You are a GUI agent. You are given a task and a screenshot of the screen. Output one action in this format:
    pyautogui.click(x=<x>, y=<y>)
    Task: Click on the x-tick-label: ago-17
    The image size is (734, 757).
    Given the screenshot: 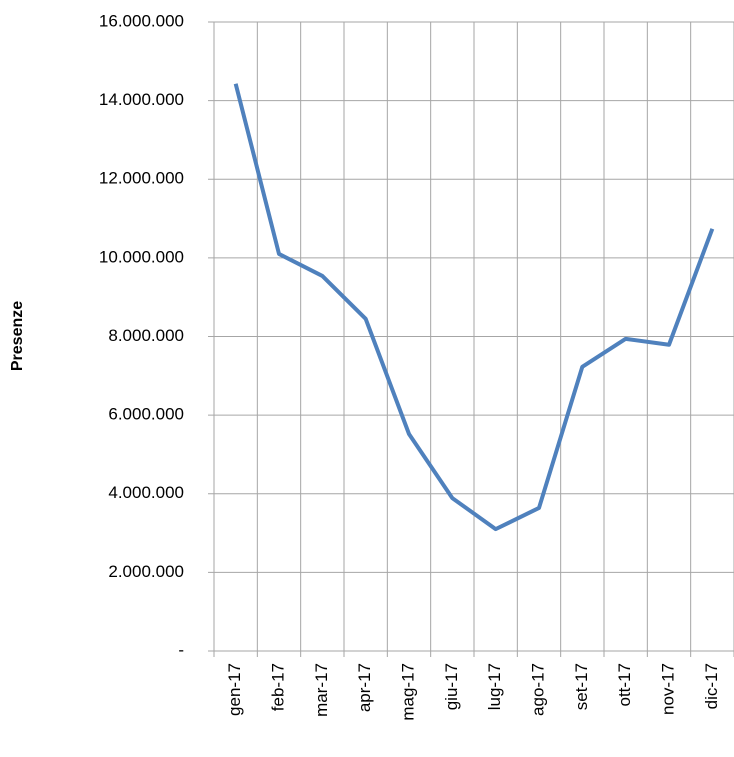 What is the action you would take?
    pyautogui.click(x=537, y=689)
    